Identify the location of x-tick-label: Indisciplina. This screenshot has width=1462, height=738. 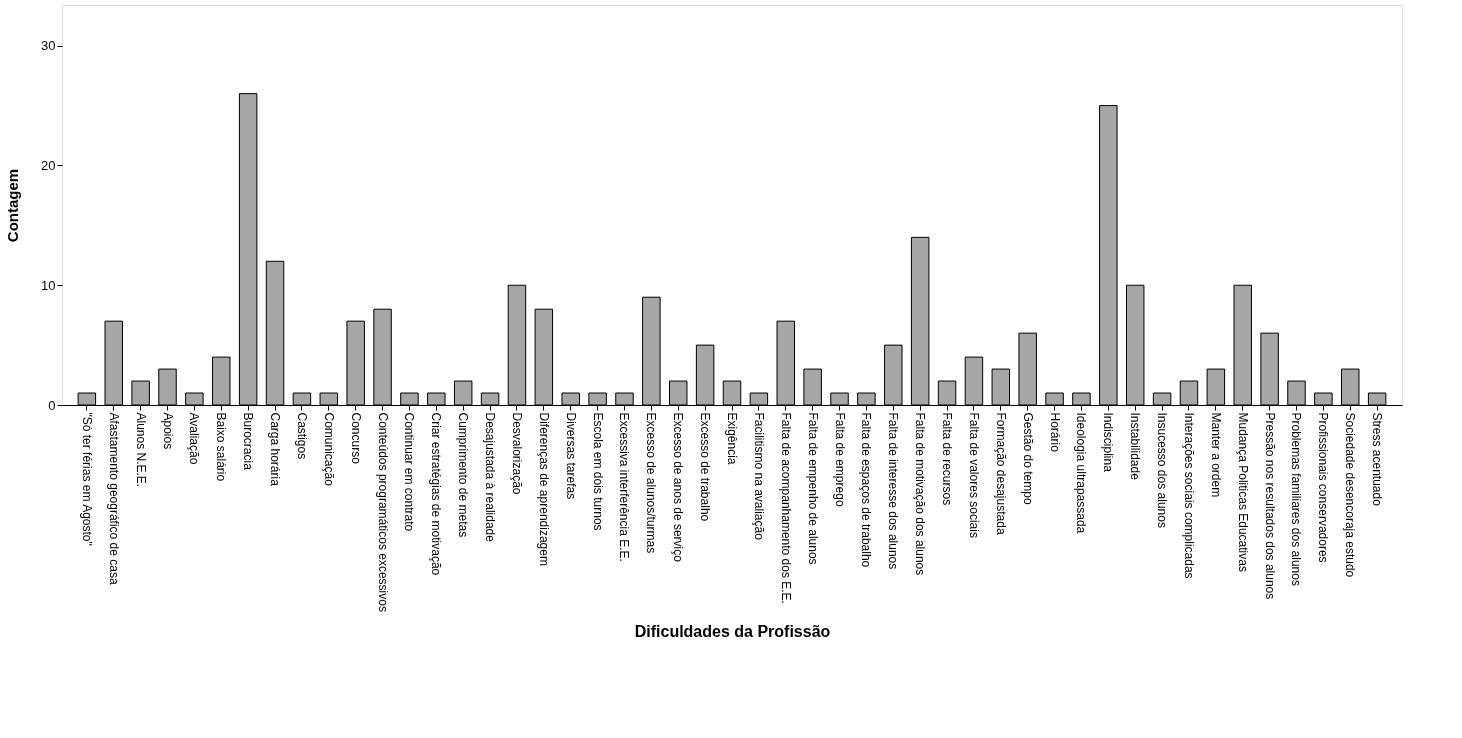
(1108, 442).